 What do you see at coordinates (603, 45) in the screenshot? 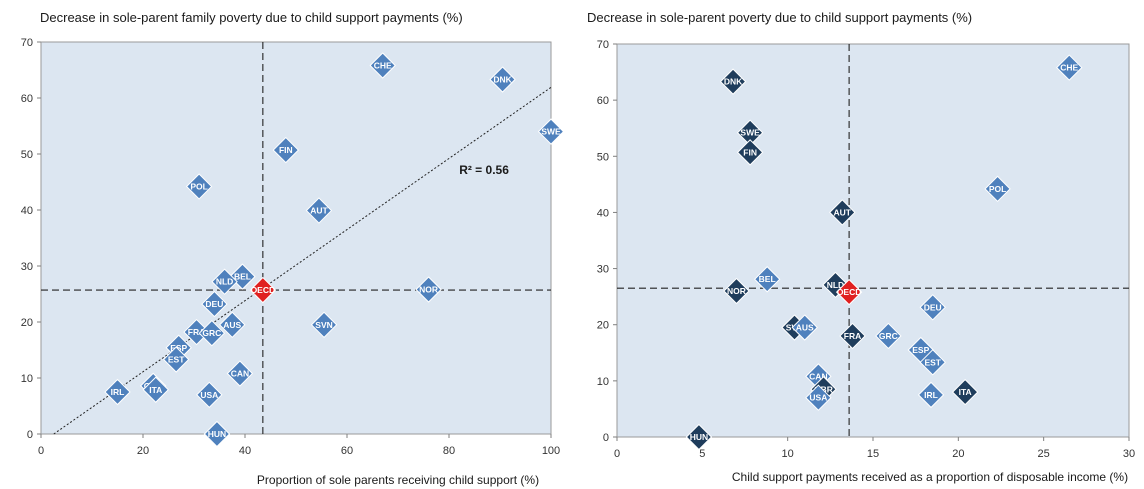
I see `y-tick-label: 70` at bounding box center [603, 45].